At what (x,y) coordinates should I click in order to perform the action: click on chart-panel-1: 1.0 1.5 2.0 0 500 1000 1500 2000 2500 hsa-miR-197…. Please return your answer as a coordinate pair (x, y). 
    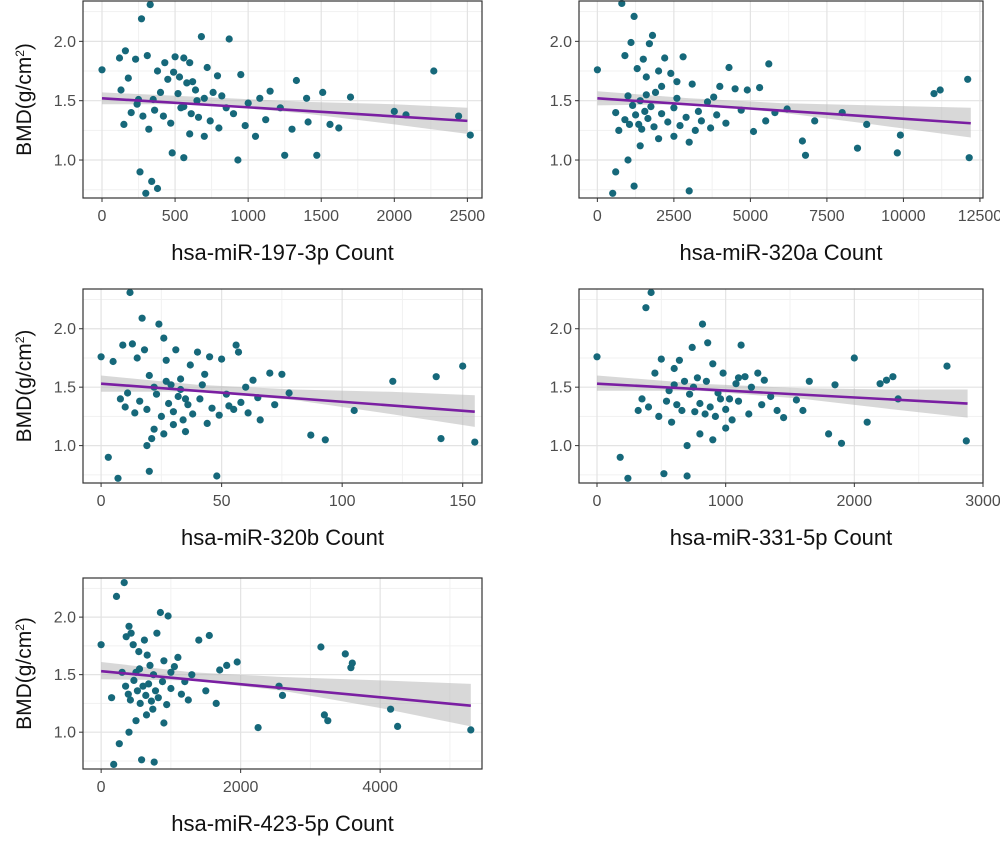
    Looking at the image, I should click on (249, 132).